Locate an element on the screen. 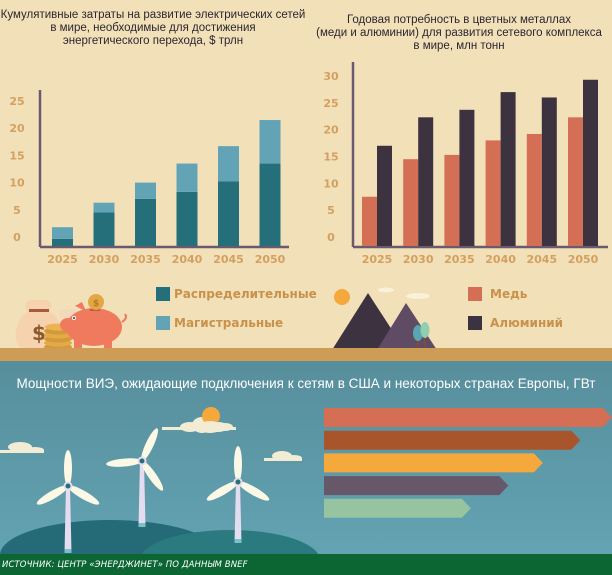  legend-label-distribution: Распределительные is located at coordinates (245, 294).